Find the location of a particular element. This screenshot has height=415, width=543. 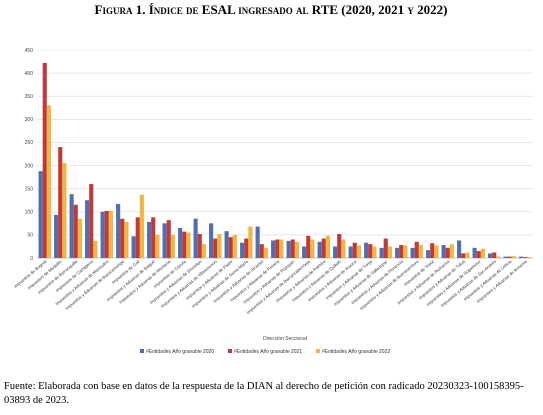

y-tick-label: 300 is located at coordinates (29, 120).